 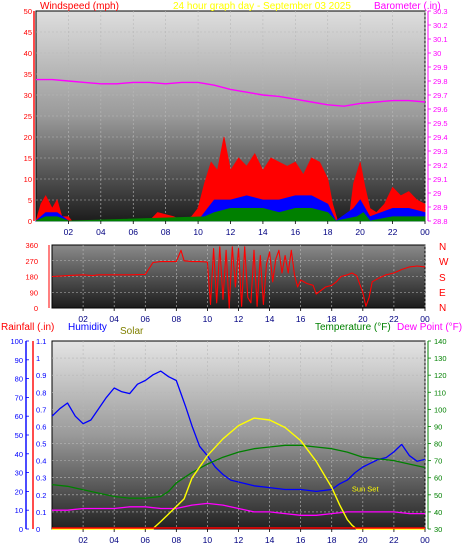 I want to click on windspeed-tick-label: 20, so click(x=28, y=137).